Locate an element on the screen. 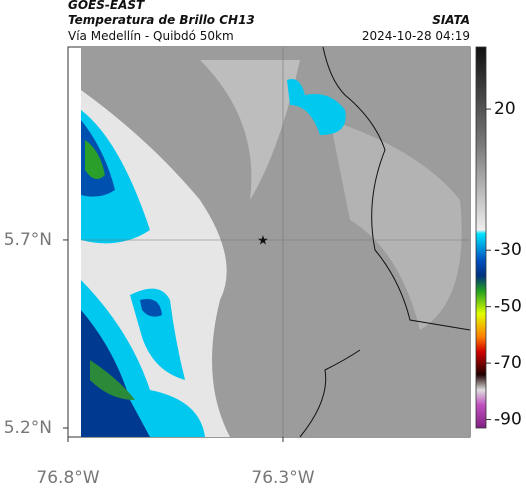 Image resolution: width=526 pixels, height=491 pixels. y-tick-label: 5.2°N is located at coordinates (28, 428).